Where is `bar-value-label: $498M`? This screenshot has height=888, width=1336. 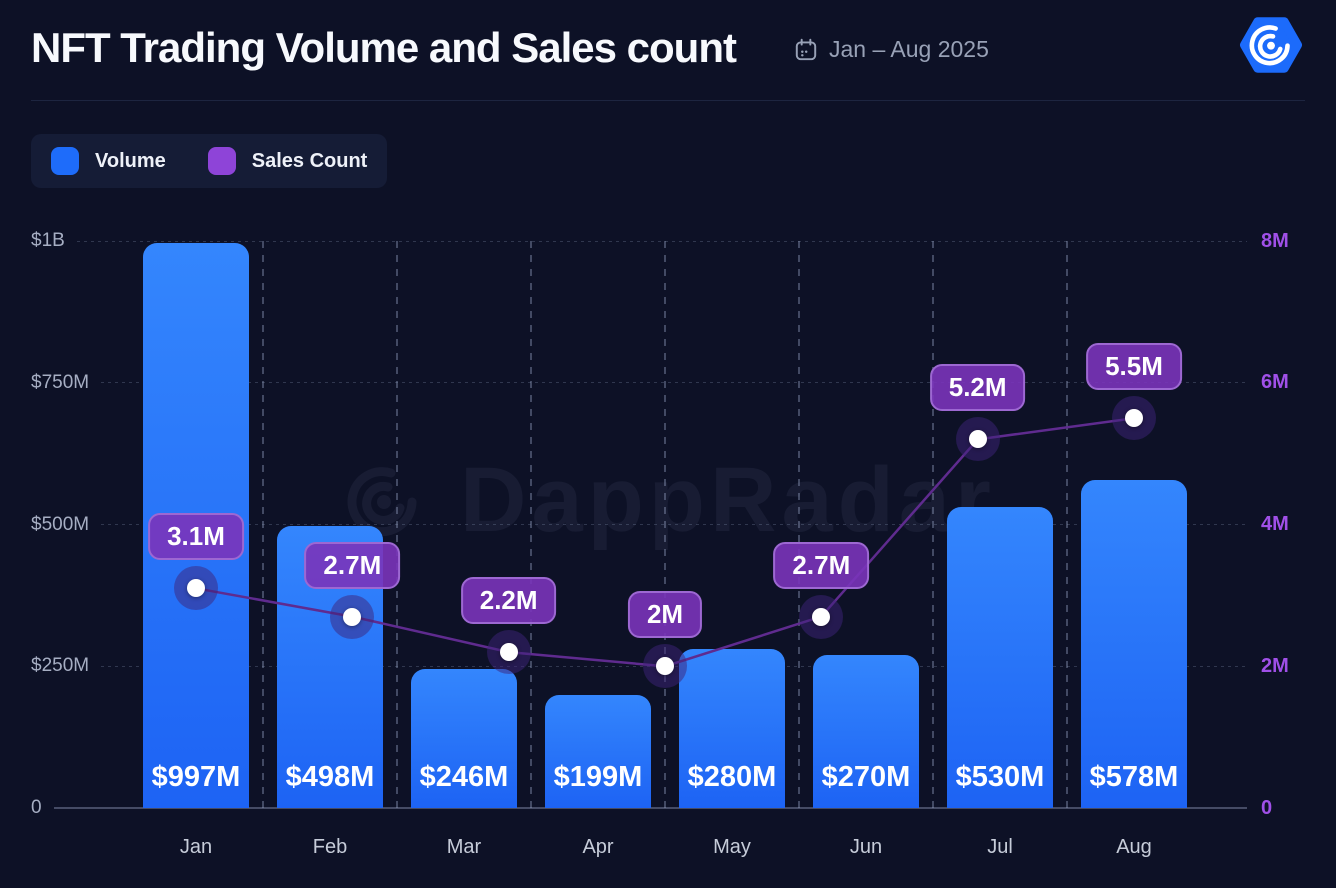 bar-value-label: $498M is located at coordinates (330, 776).